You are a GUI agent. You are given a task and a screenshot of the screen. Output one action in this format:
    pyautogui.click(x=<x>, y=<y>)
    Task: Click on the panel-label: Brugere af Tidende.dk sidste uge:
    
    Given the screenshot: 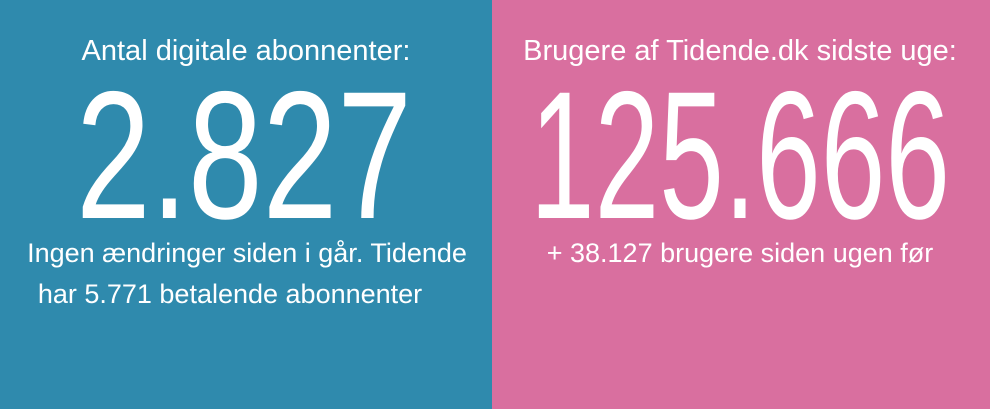 What is the action you would take?
    pyautogui.click(x=740, y=51)
    